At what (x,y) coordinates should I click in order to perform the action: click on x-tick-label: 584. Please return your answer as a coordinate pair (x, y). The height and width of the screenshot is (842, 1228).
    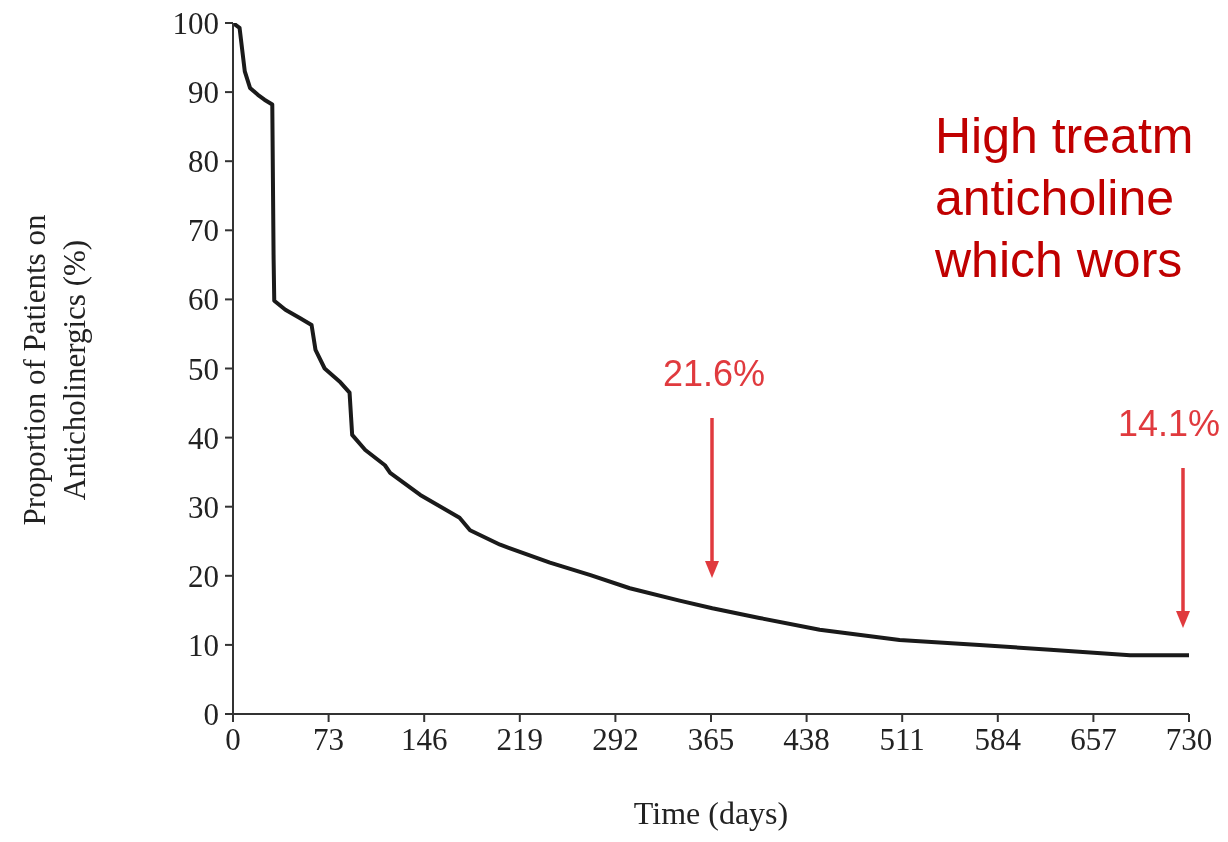
    Looking at the image, I should click on (998, 740).